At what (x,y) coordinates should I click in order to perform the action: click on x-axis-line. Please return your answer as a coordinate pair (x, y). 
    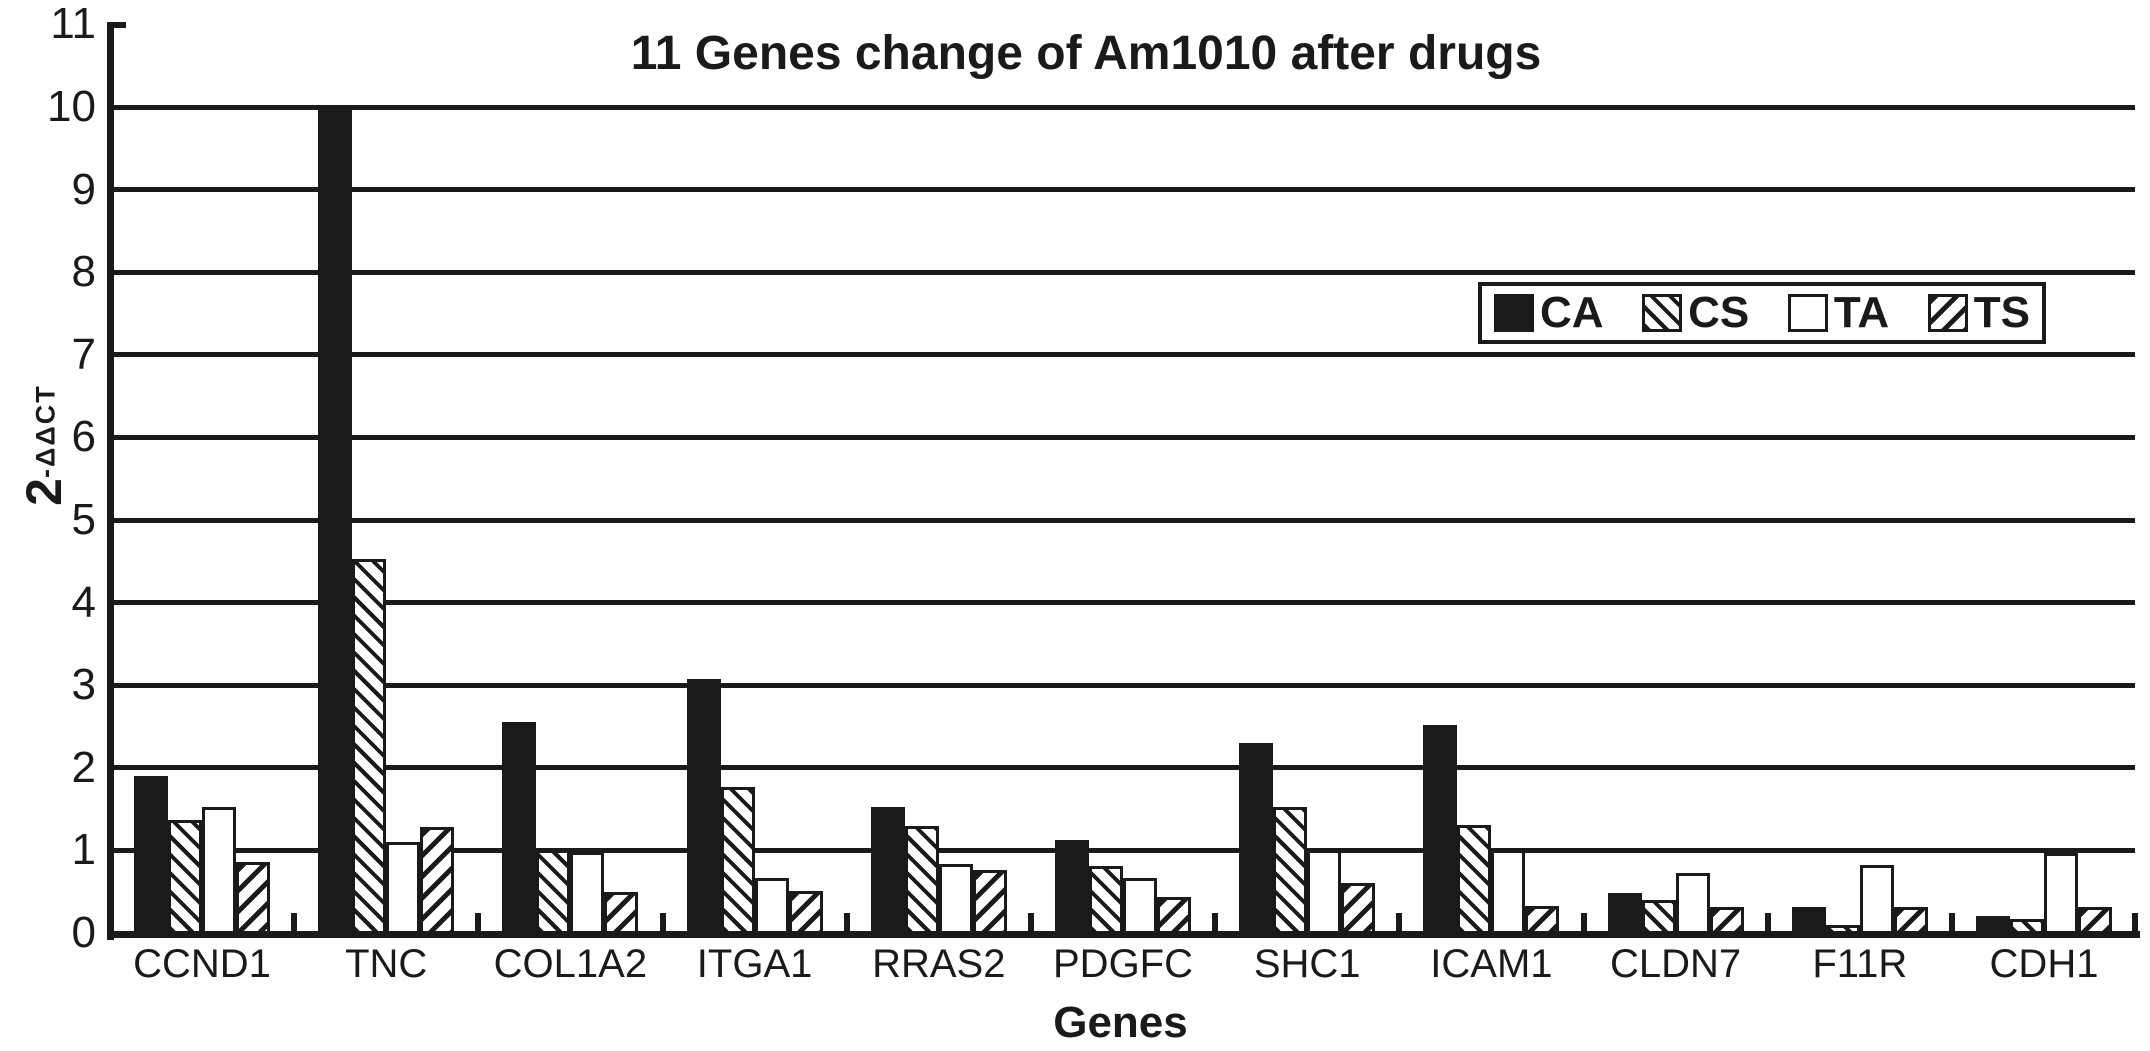
    Looking at the image, I should click on (1123, 934).